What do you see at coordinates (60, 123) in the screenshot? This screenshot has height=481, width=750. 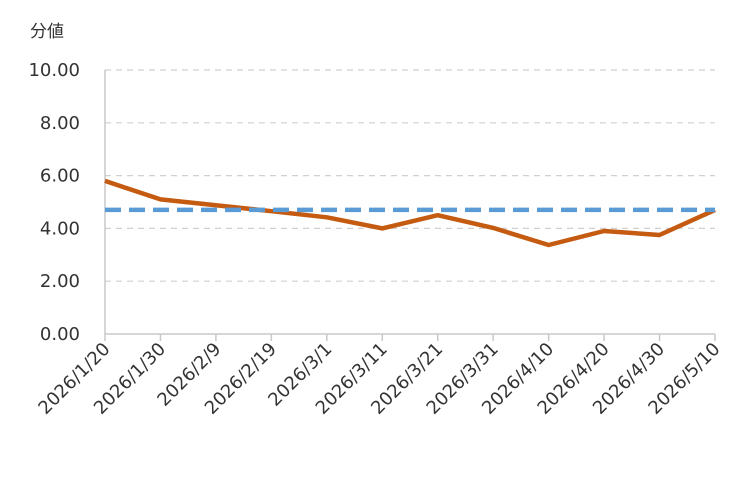 I see `y-tick-label: 8.00` at bounding box center [60, 123].